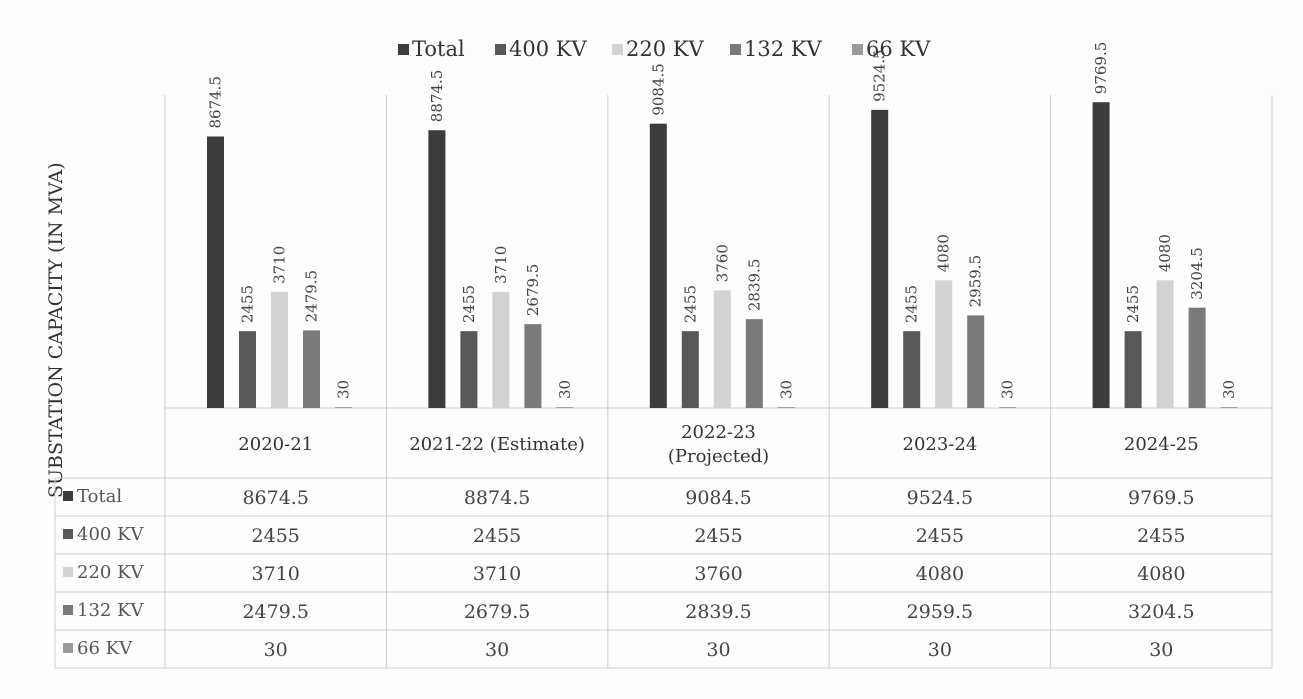  What do you see at coordinates (718, 612) in the screenshot?
I see `table-cell: 2839.5` at bounding box center [718, 612].